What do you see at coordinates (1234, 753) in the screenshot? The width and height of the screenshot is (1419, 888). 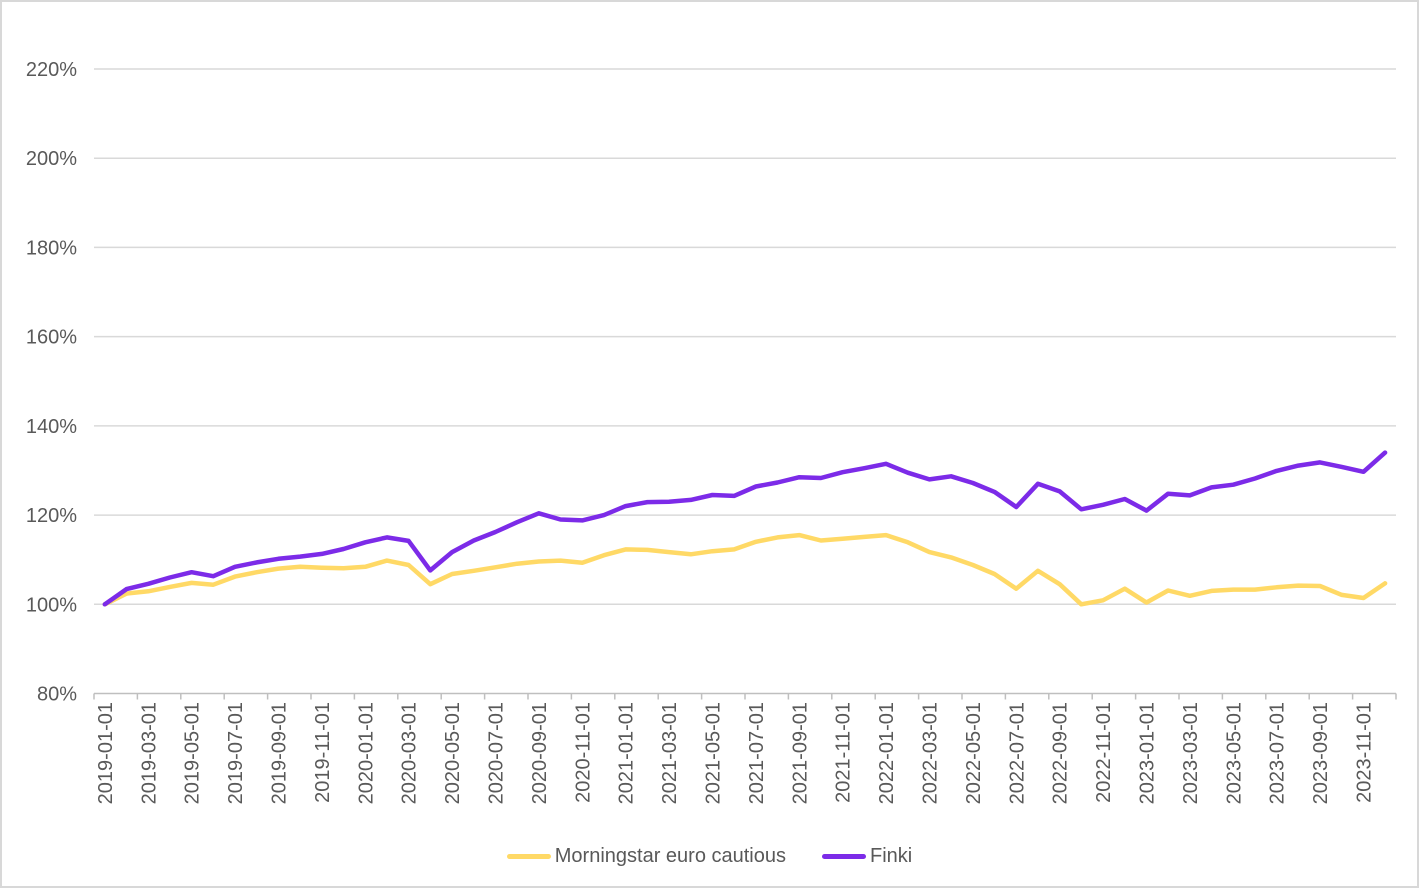 I see `x-tick-label: 2023-05-01` at bounding box center [1234, 753].